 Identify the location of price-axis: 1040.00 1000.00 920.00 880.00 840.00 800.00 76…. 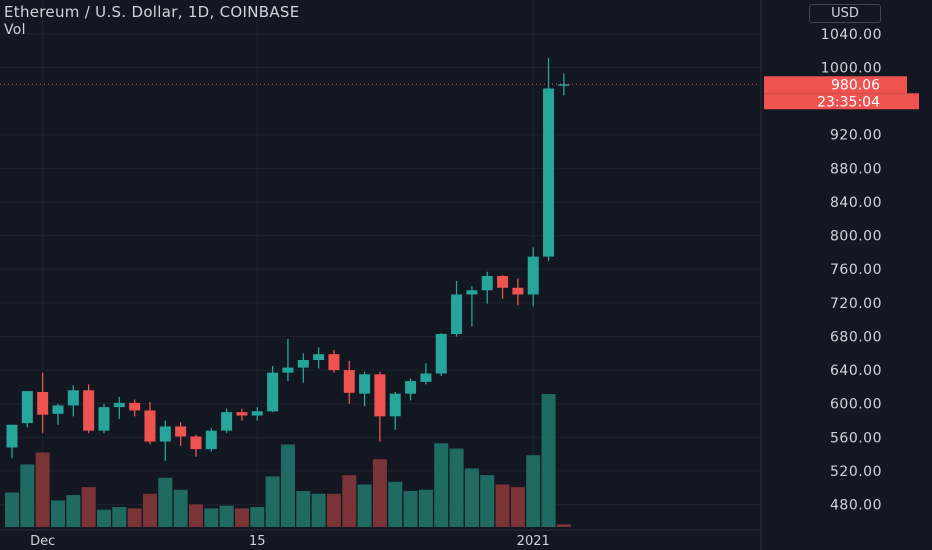
(851, 270).